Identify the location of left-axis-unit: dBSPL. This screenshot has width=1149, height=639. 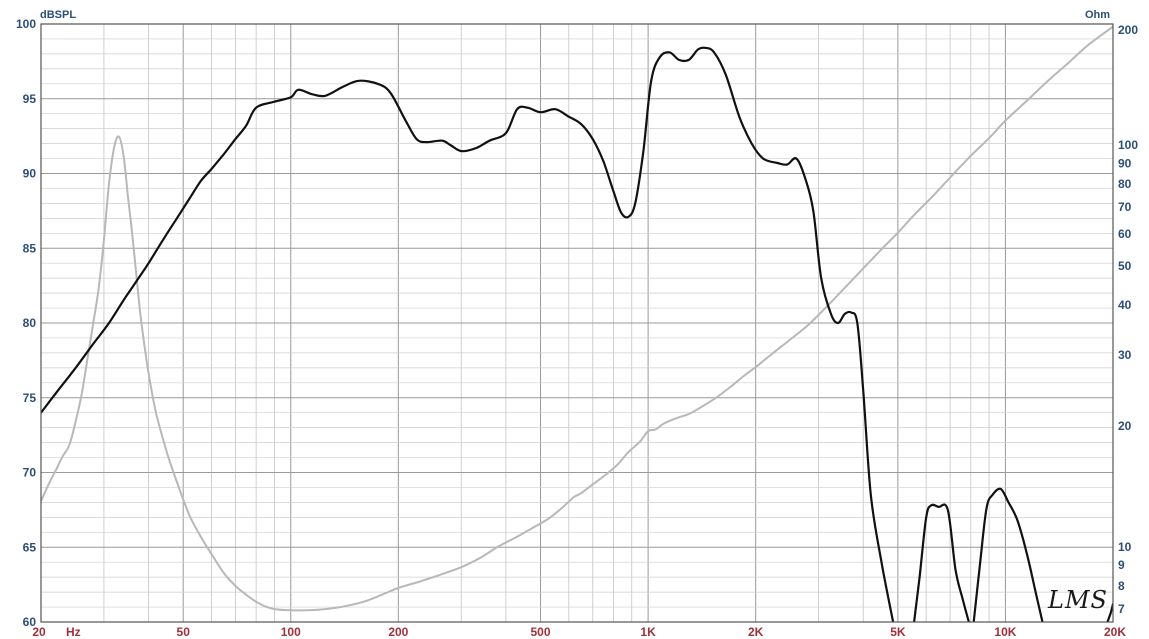
(58, 15).